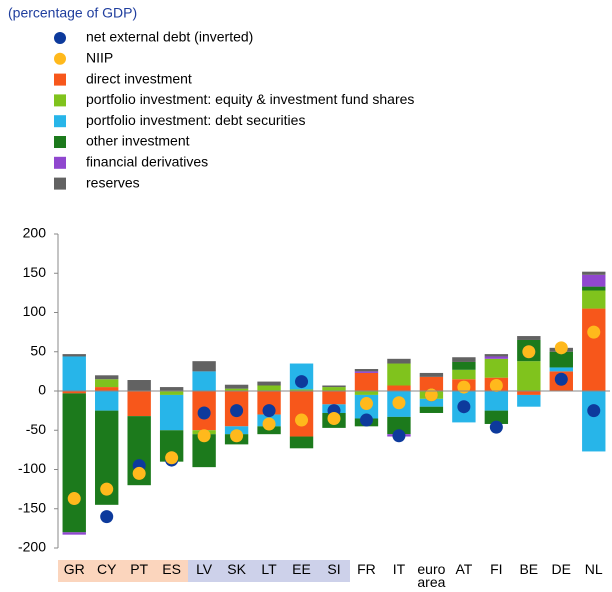 Image resolution: width=612 pixels, height=592 pixels. I want to click on x-tick-label: ES, so click(171, 571).